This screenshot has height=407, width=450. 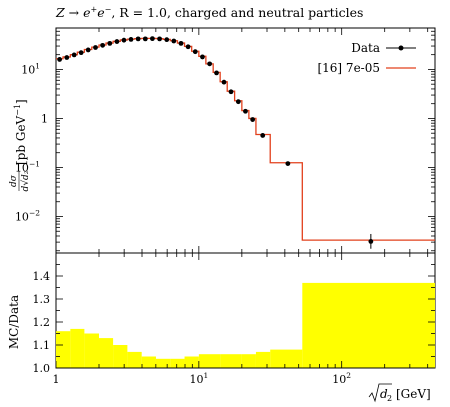 What do you see at coordinates (25, 180) in the screenshot?
I see `svg-text: d√d₂` at bounding box center [25, 180].